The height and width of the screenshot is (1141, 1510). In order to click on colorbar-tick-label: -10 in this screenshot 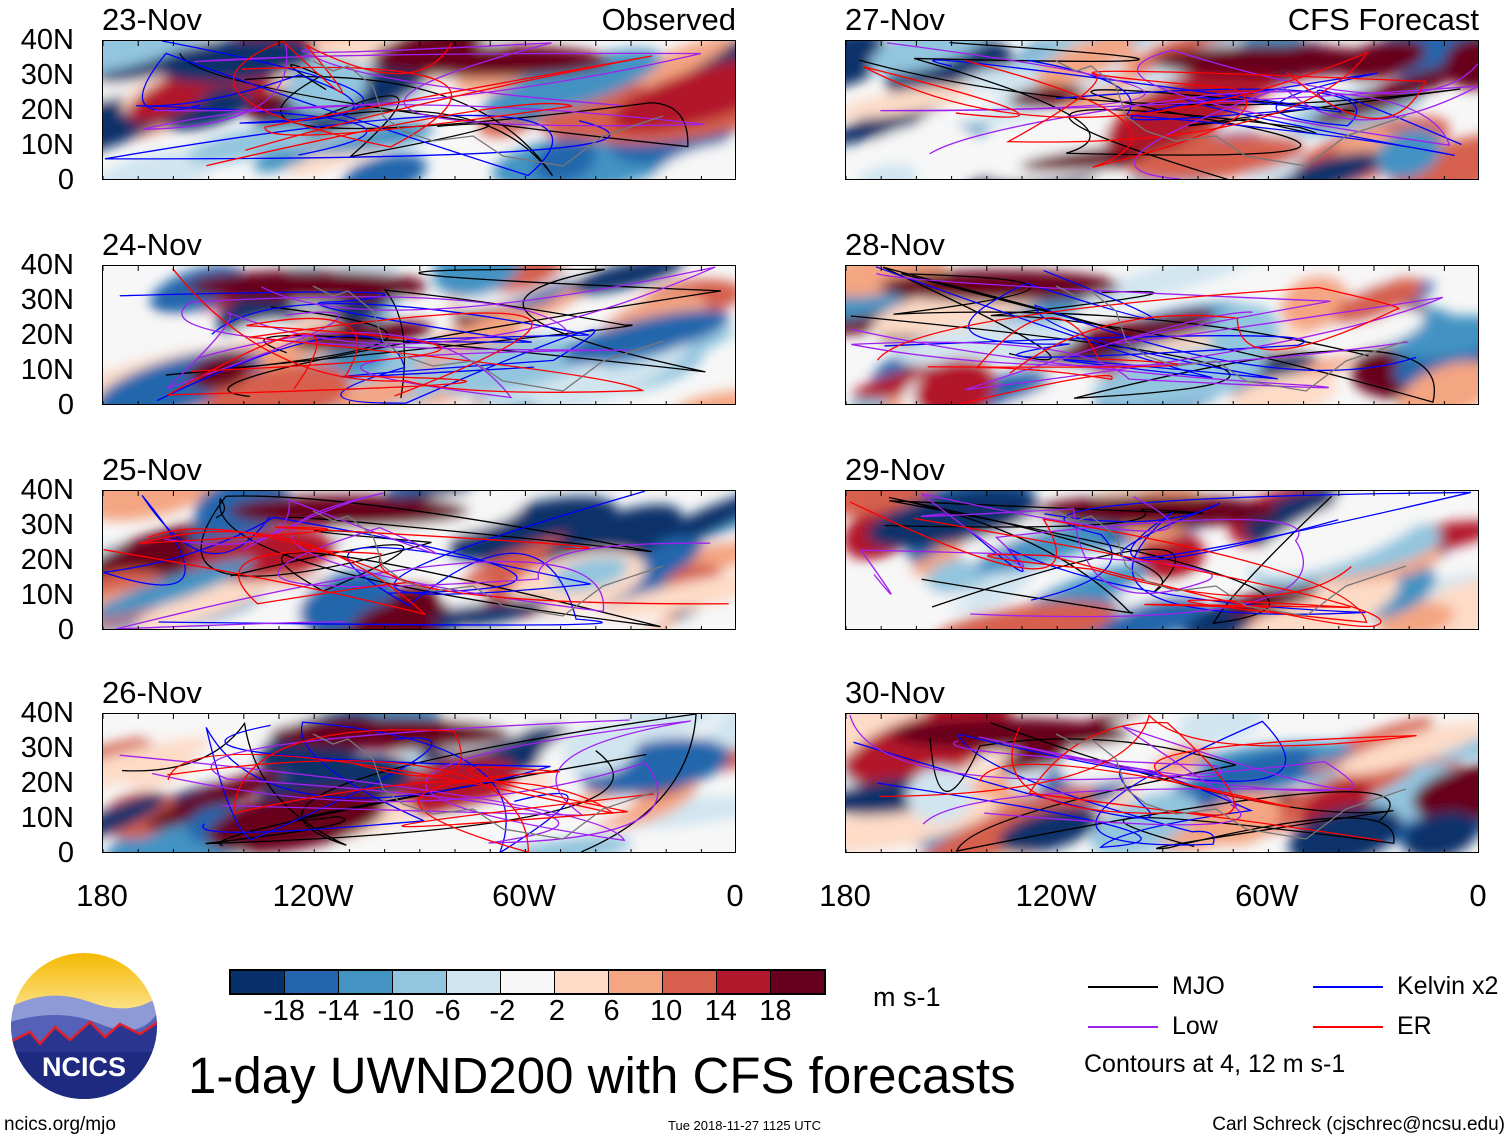, I will do `click(393, 1011)`.